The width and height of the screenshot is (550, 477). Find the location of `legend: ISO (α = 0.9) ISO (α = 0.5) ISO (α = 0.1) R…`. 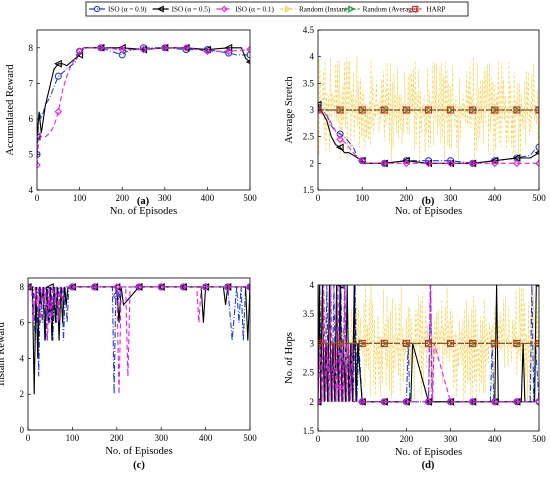

legend: ISO (α = 0.9) ISO (α = 0.5) ISO (α = 0.1) R… is located at coordinates (277, 9).